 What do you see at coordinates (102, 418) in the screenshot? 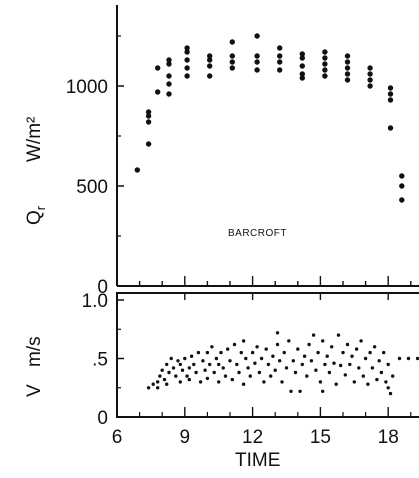
I see `v-y-tick-label: 0` at bounding box center [102, 418].